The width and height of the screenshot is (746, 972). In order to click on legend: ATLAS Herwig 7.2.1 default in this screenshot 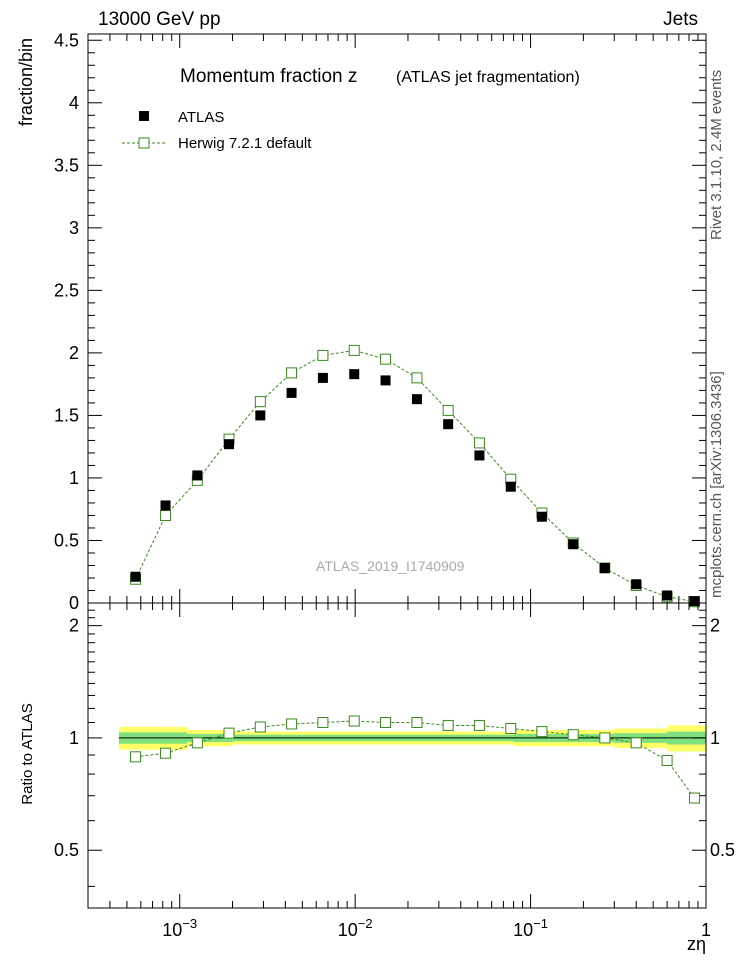, I will do `click(217, 130)`.